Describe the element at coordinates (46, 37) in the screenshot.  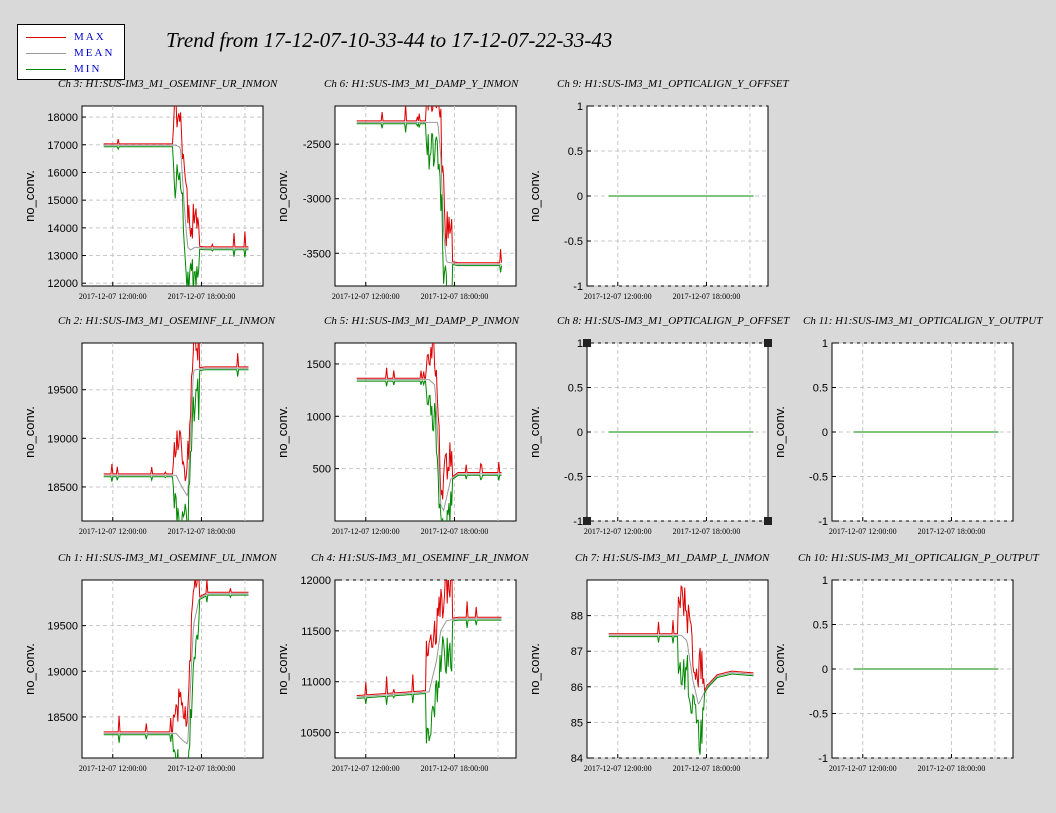
I see `legend-swatch-max` at that location.